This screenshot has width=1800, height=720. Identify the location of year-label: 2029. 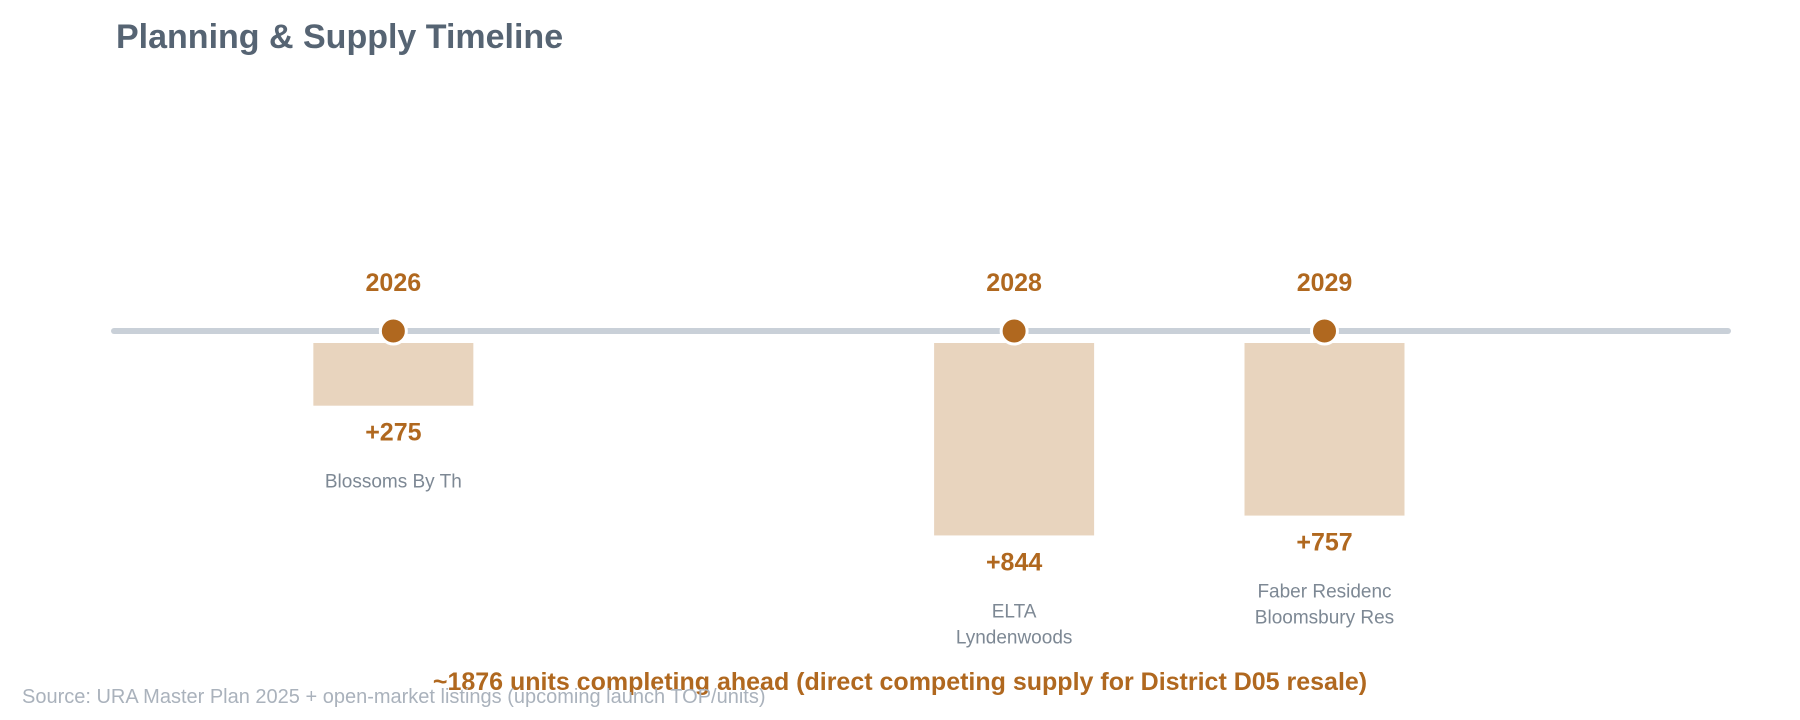
(1325, 283).